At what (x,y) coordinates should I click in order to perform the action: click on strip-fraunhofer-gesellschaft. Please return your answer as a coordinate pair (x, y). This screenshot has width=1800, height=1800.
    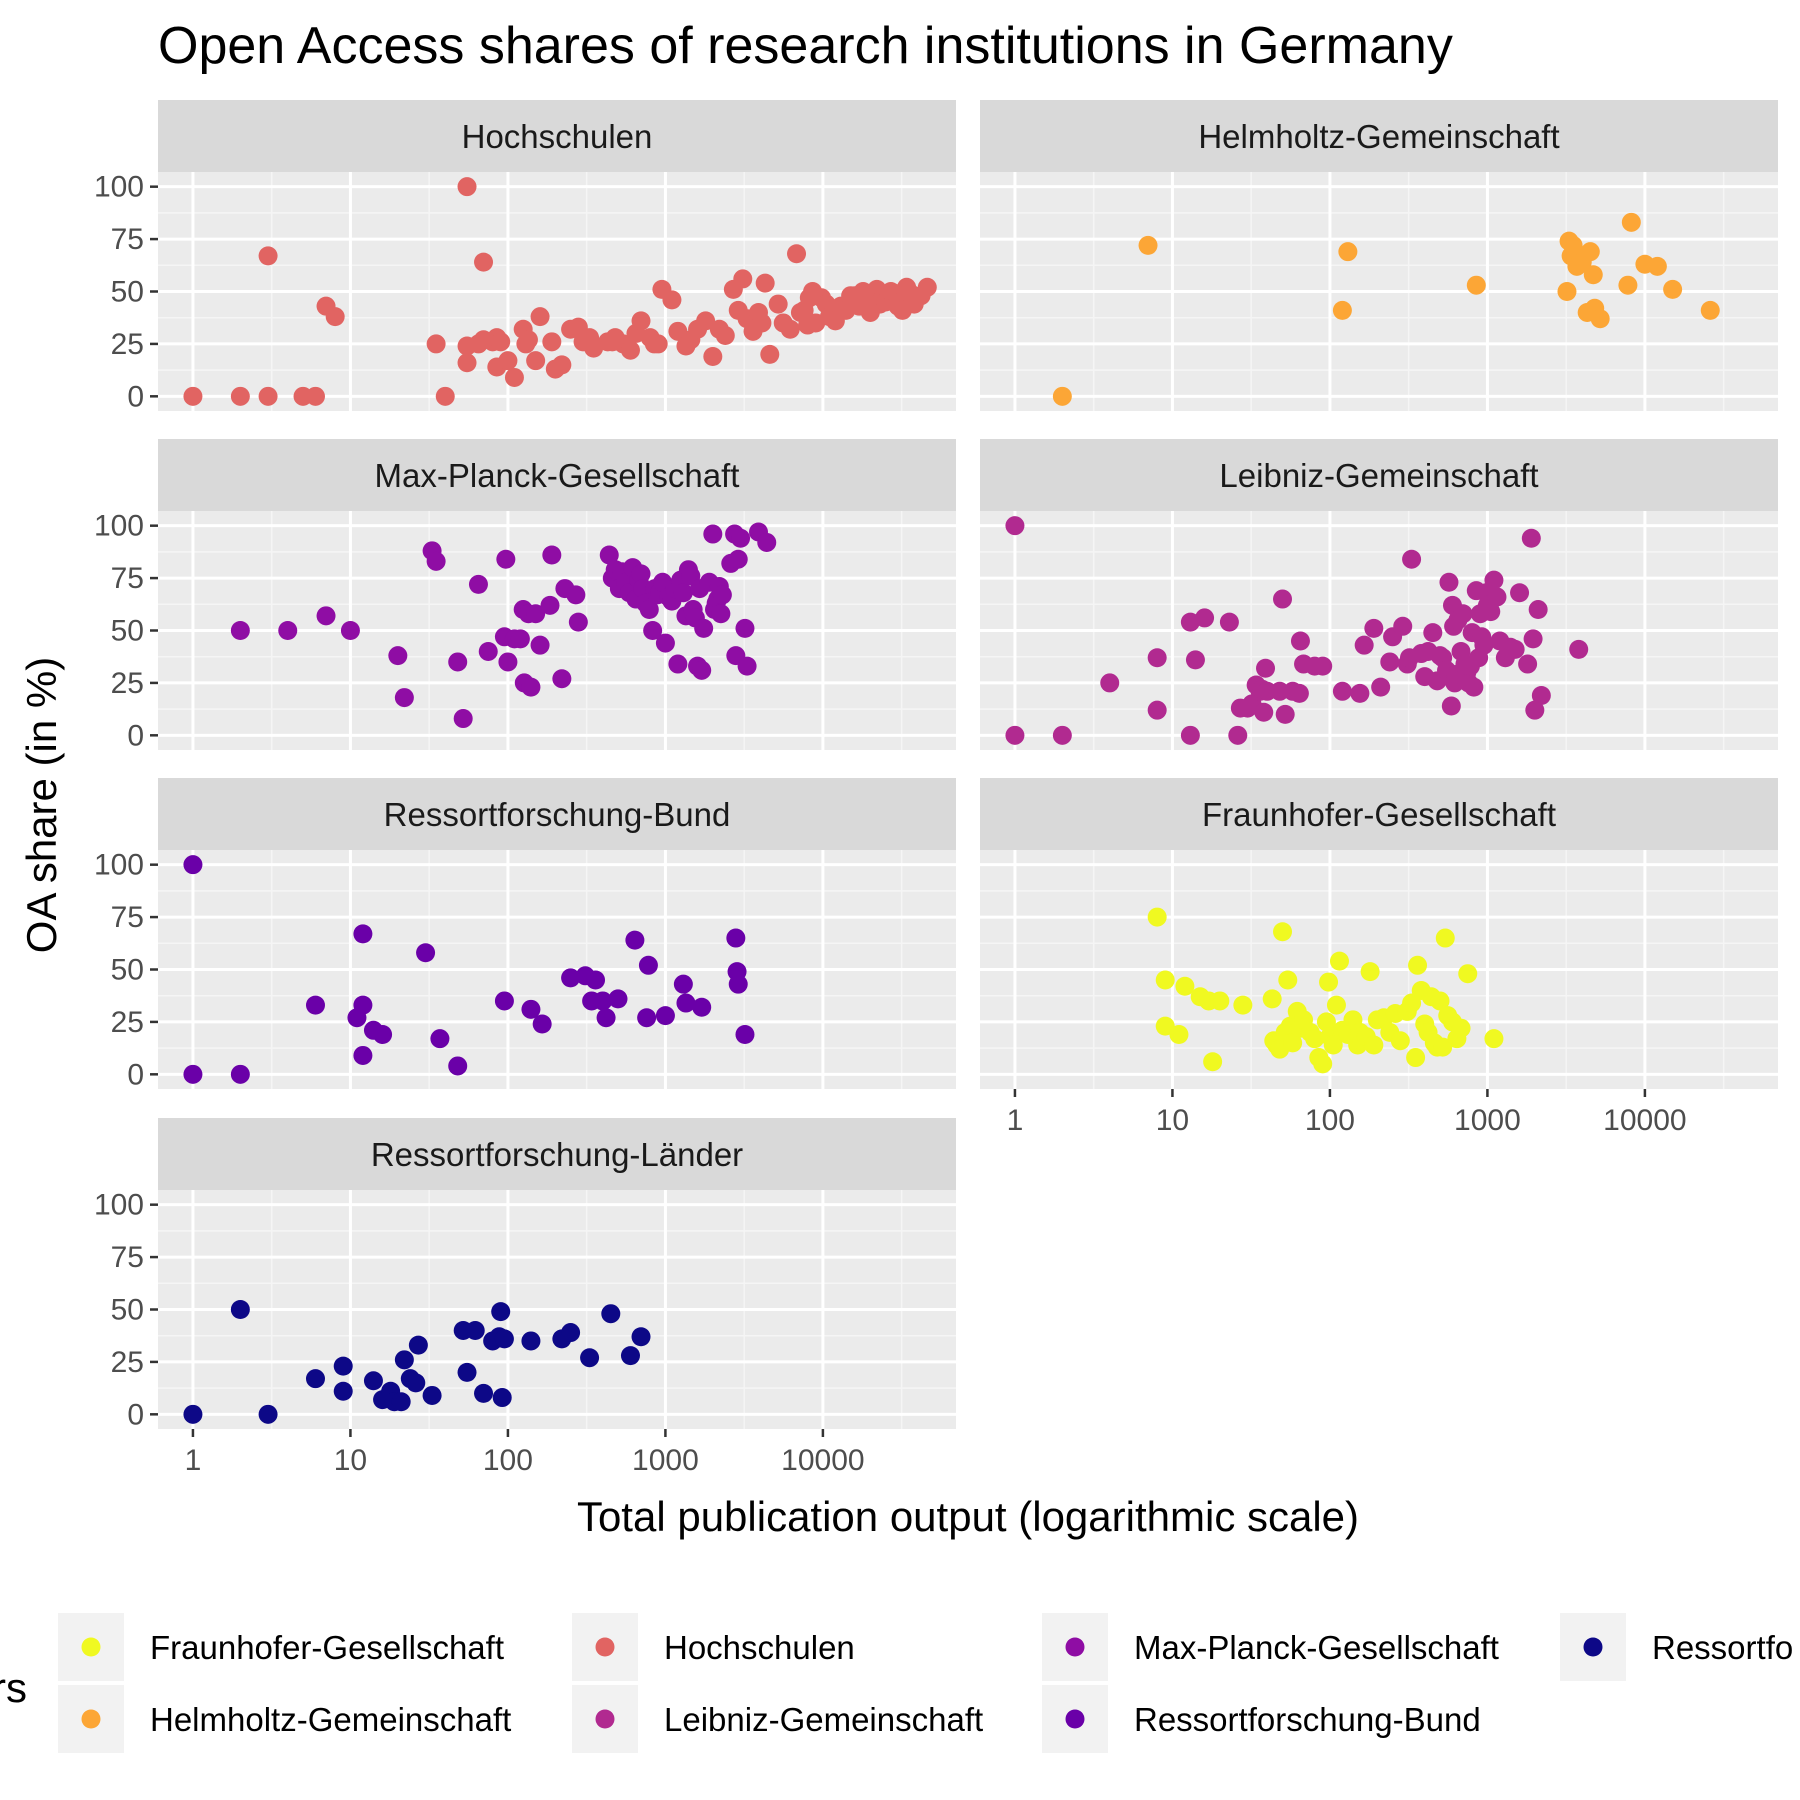
    Looking at the image, I should click on (1379, 814).